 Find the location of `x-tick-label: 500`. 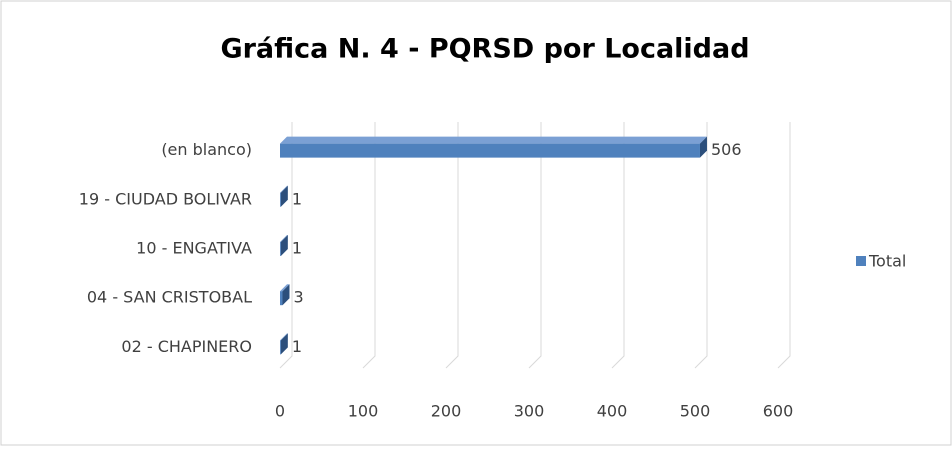

x-tick-label: 500 is located at coordinates (695, 411).